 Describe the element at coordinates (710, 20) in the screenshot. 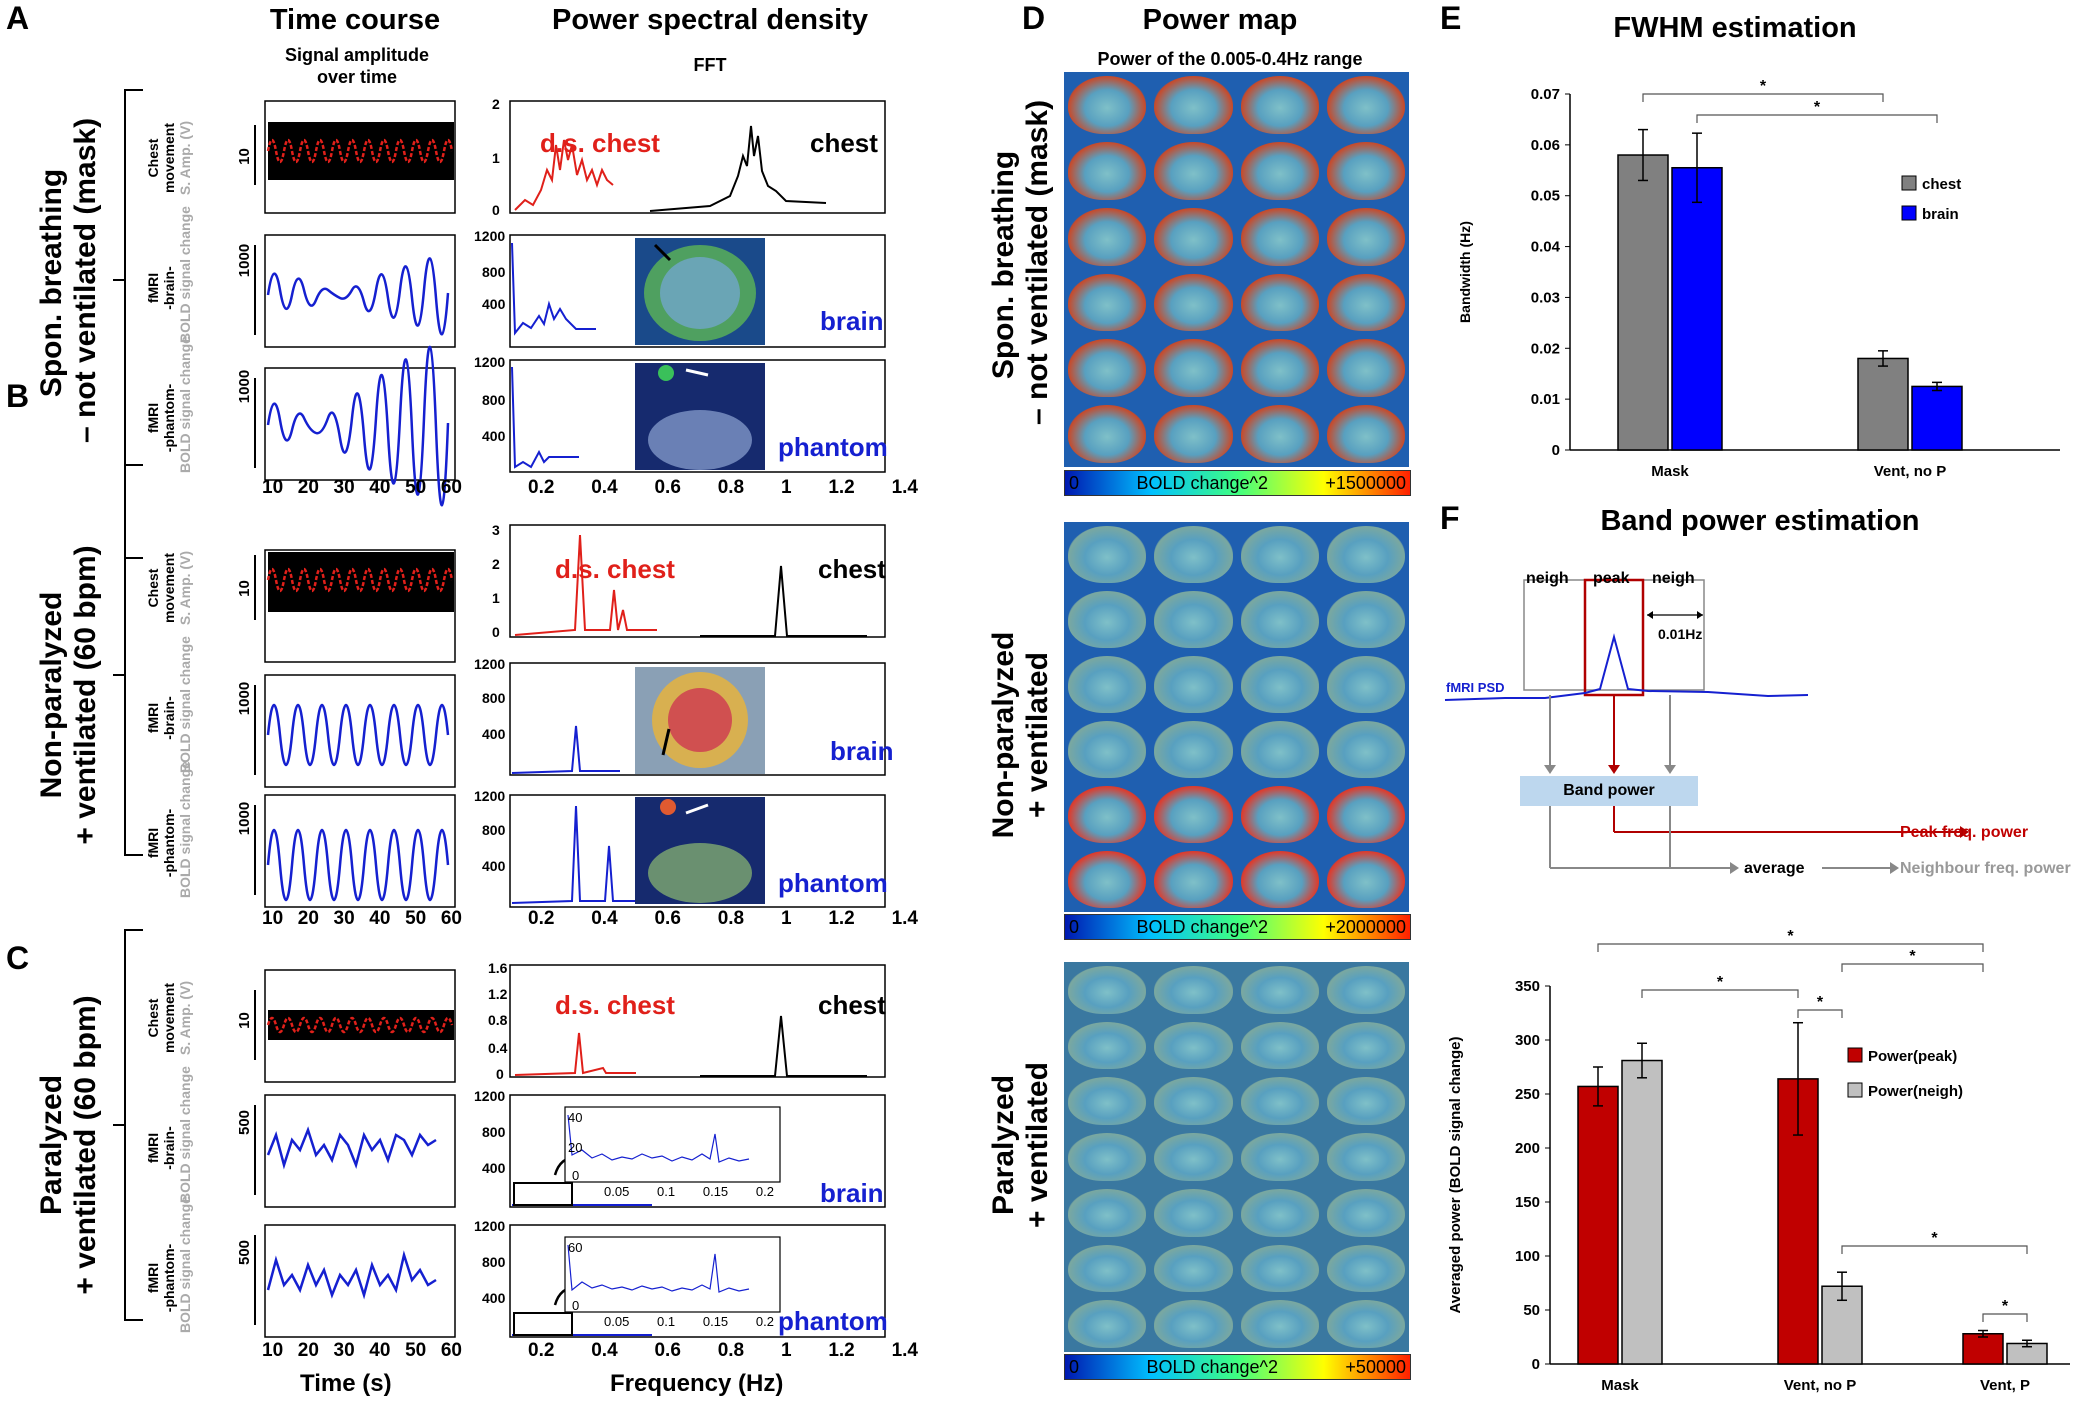

I see `psd-header: Power spectral density` at that location.